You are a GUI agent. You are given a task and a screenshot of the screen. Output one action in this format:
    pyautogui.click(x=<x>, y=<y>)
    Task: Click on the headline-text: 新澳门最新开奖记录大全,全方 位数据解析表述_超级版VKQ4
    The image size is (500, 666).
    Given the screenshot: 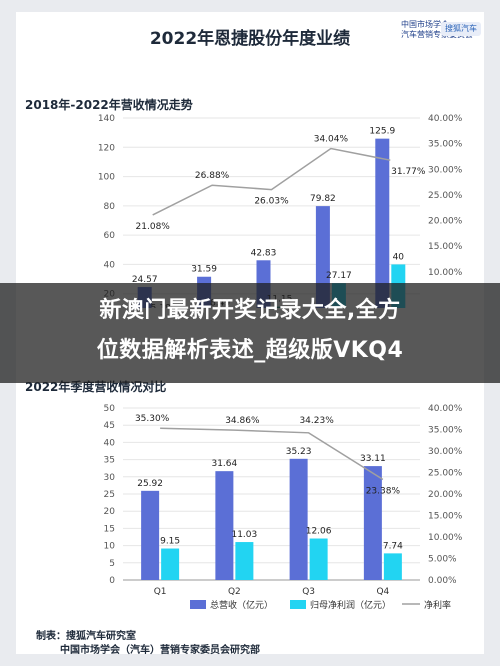 What is the action you would take?
    pyautogui.click(x=250, y=331)
    